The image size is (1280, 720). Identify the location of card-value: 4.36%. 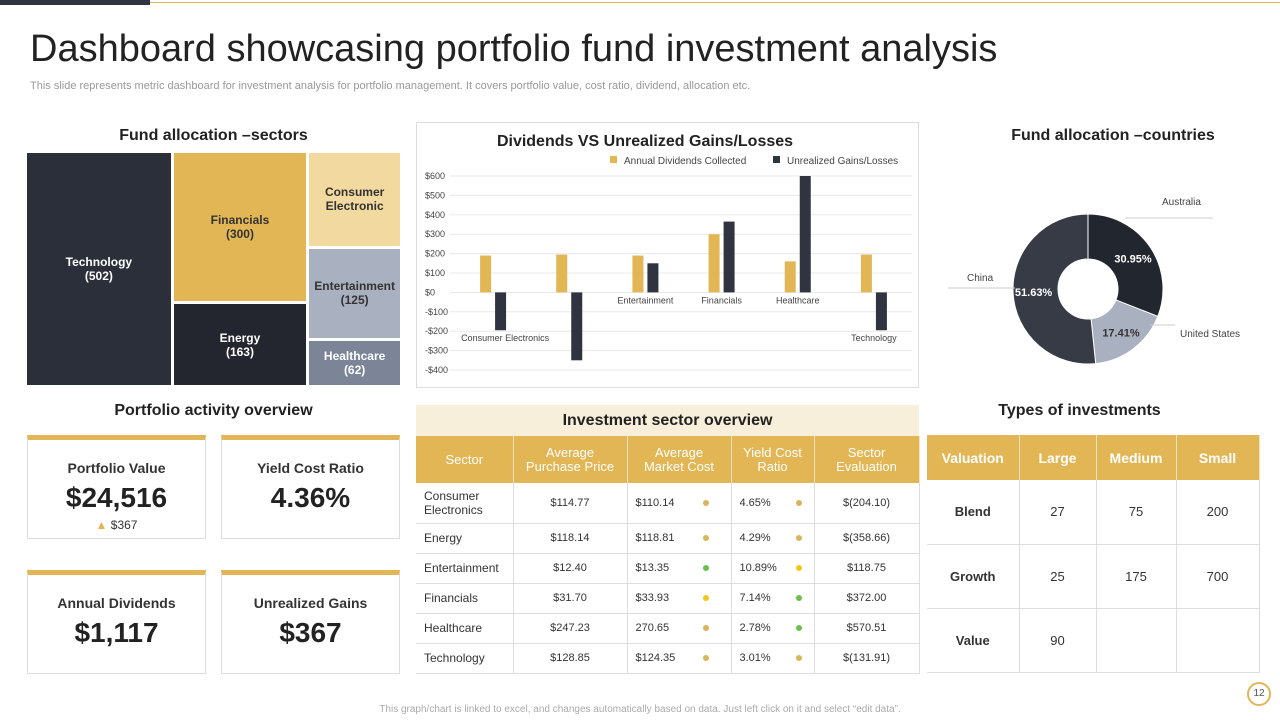
(310, 497).